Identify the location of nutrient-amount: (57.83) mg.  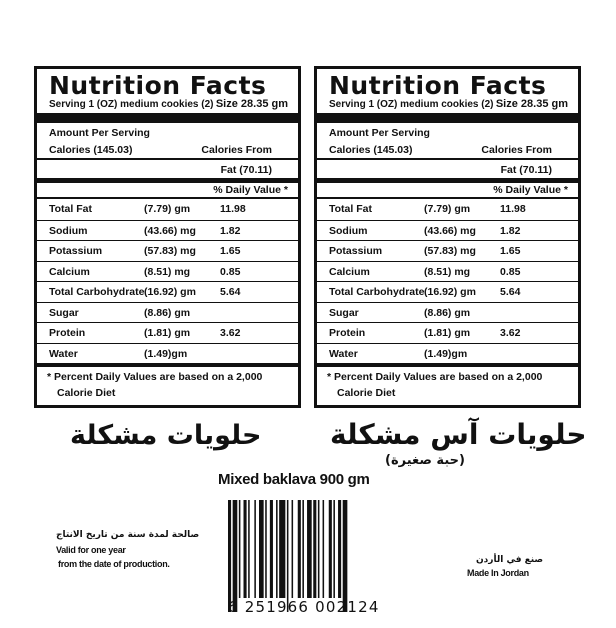
(170, 251).